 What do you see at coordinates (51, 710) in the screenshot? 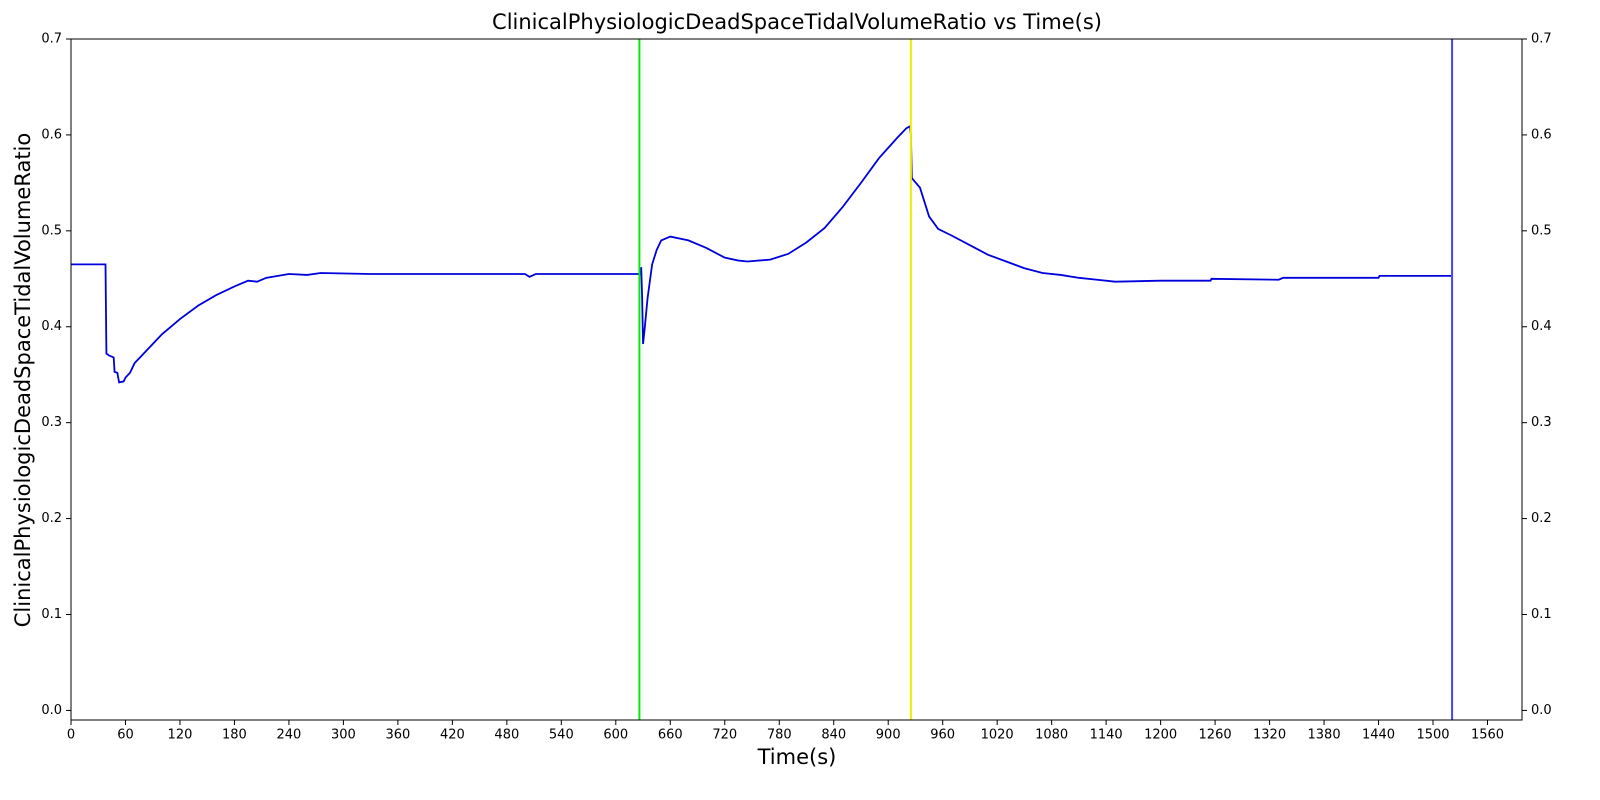
I see `y-tick-label: 0.0` at bounding box center [51, 710].